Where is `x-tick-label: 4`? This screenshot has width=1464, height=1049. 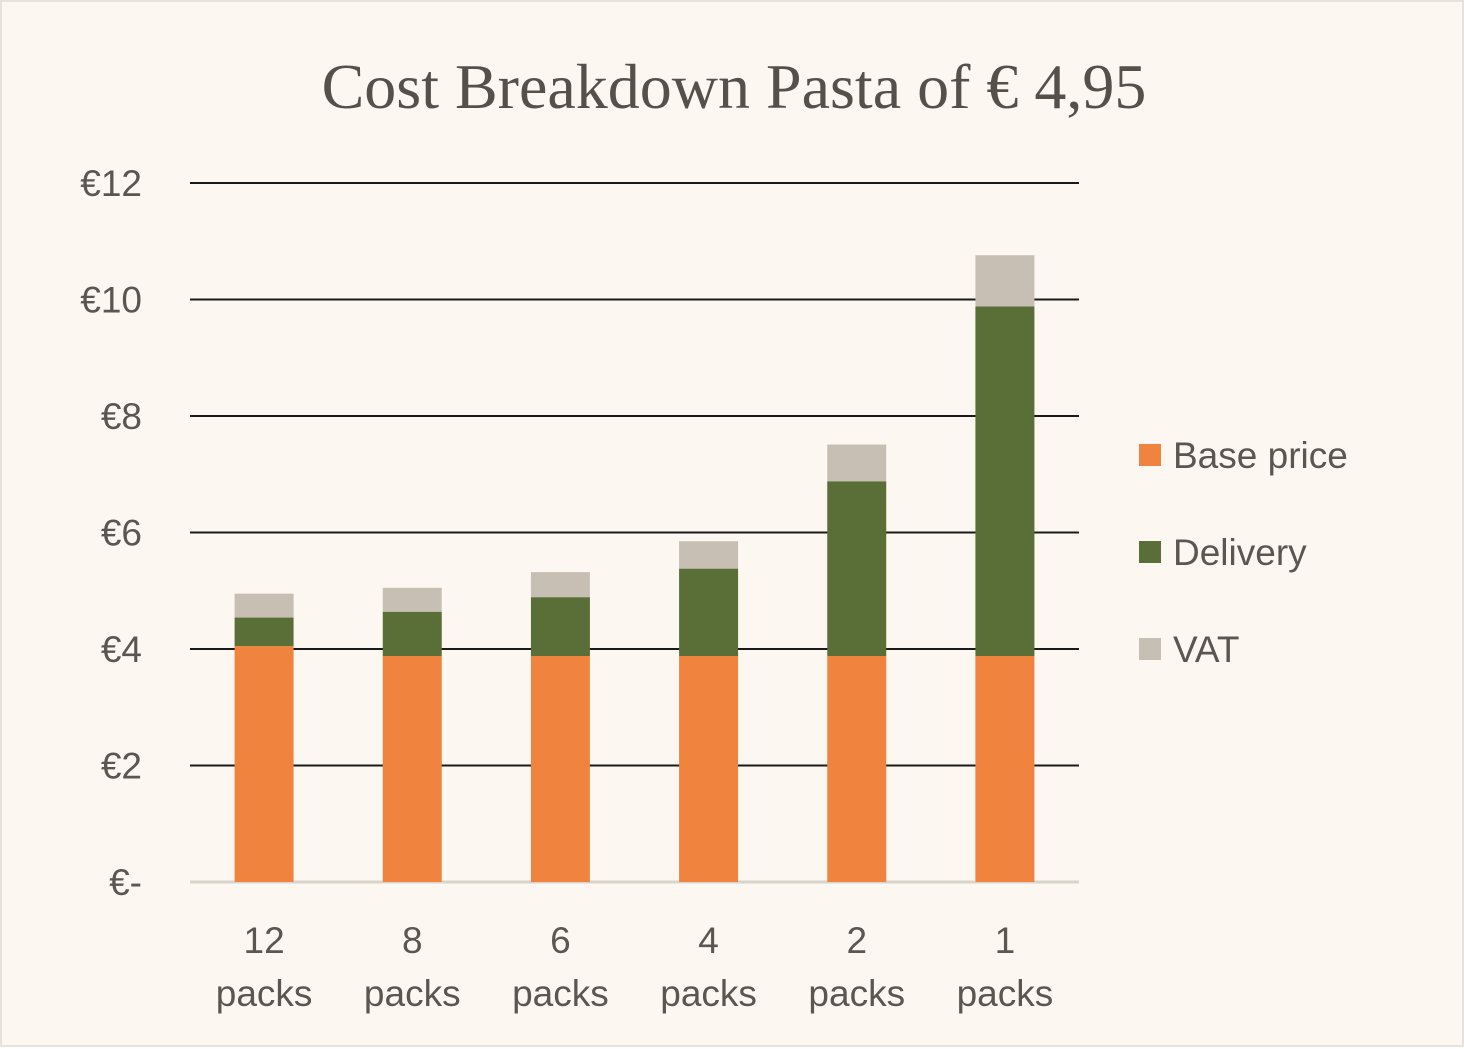
x-tick-label: 4 is located at coordinates (708, 940).